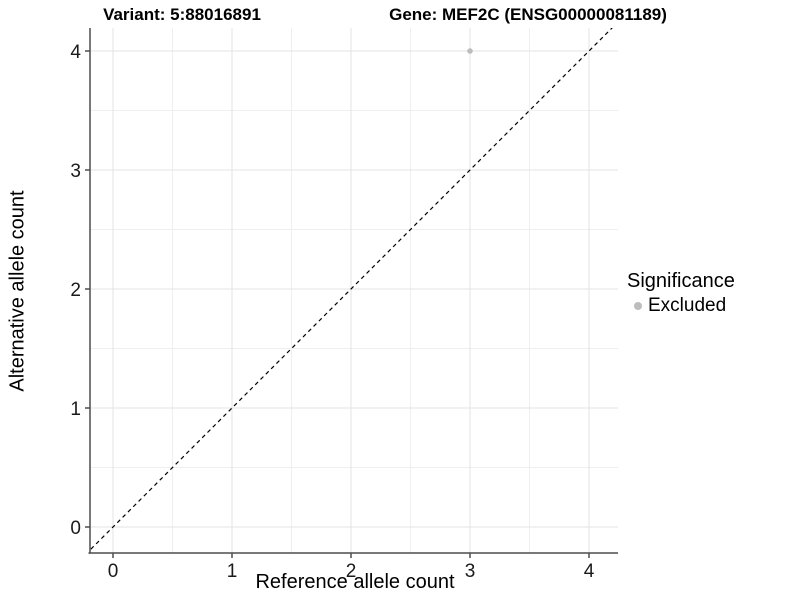  Describe the element at coordinates (638, 306) in the screenshot. I see `legend-point-icon` at that location.